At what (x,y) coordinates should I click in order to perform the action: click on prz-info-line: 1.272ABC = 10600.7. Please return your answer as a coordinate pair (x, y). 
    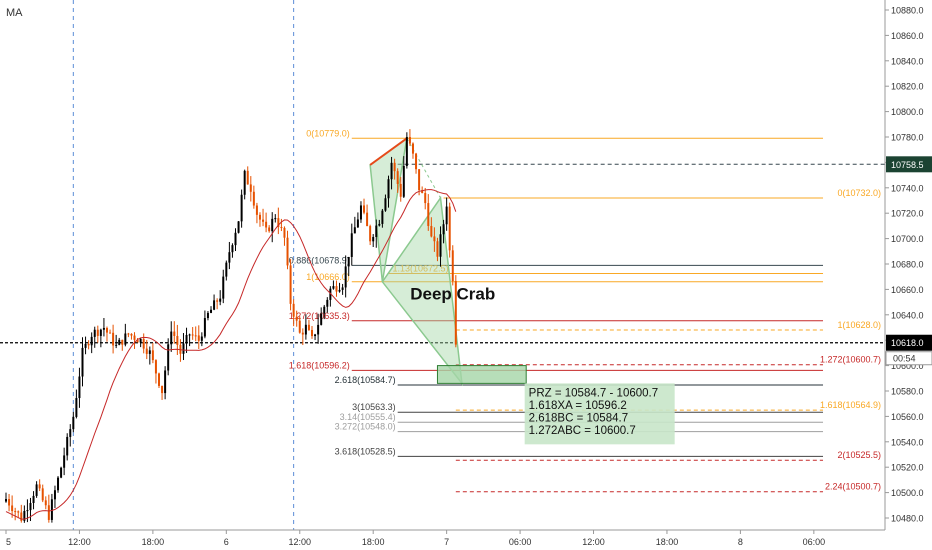
    Looking at the image, I should click on (582, 431).